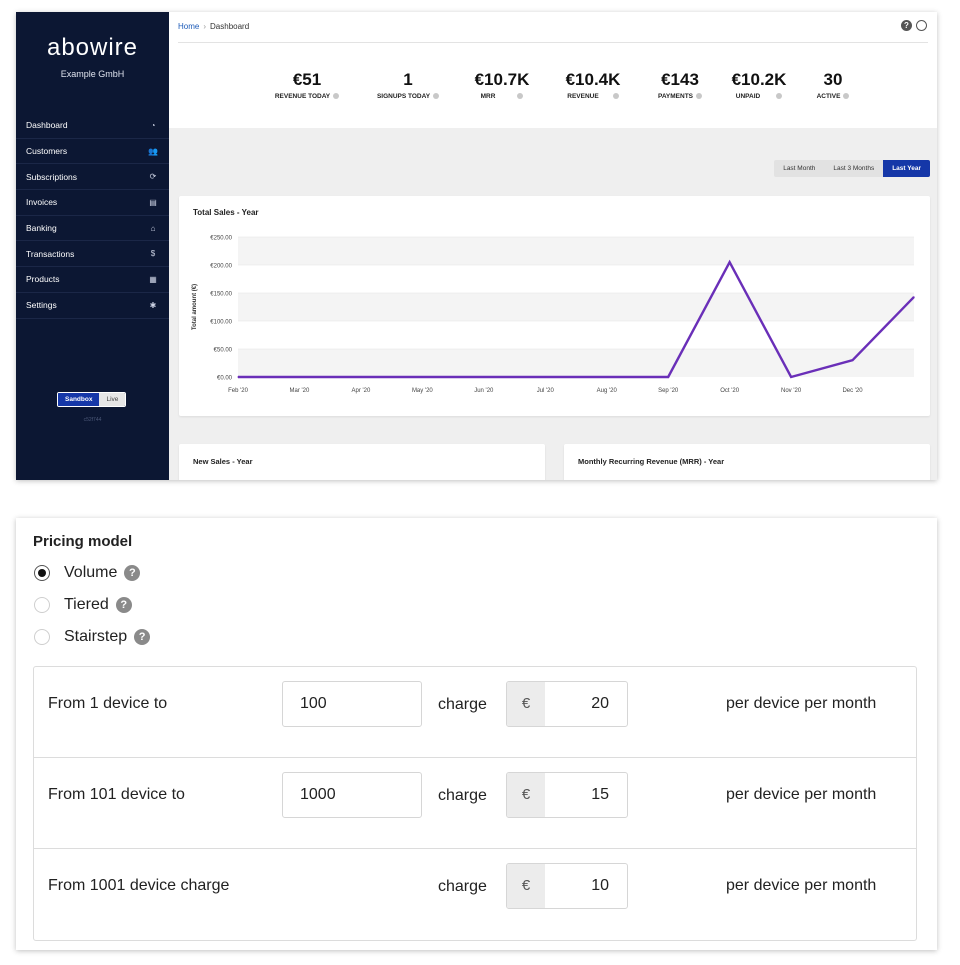  Describe the element at coordinates (360, 391) in the screenshot. I see `x-tick-label: Apr '20` at that location.